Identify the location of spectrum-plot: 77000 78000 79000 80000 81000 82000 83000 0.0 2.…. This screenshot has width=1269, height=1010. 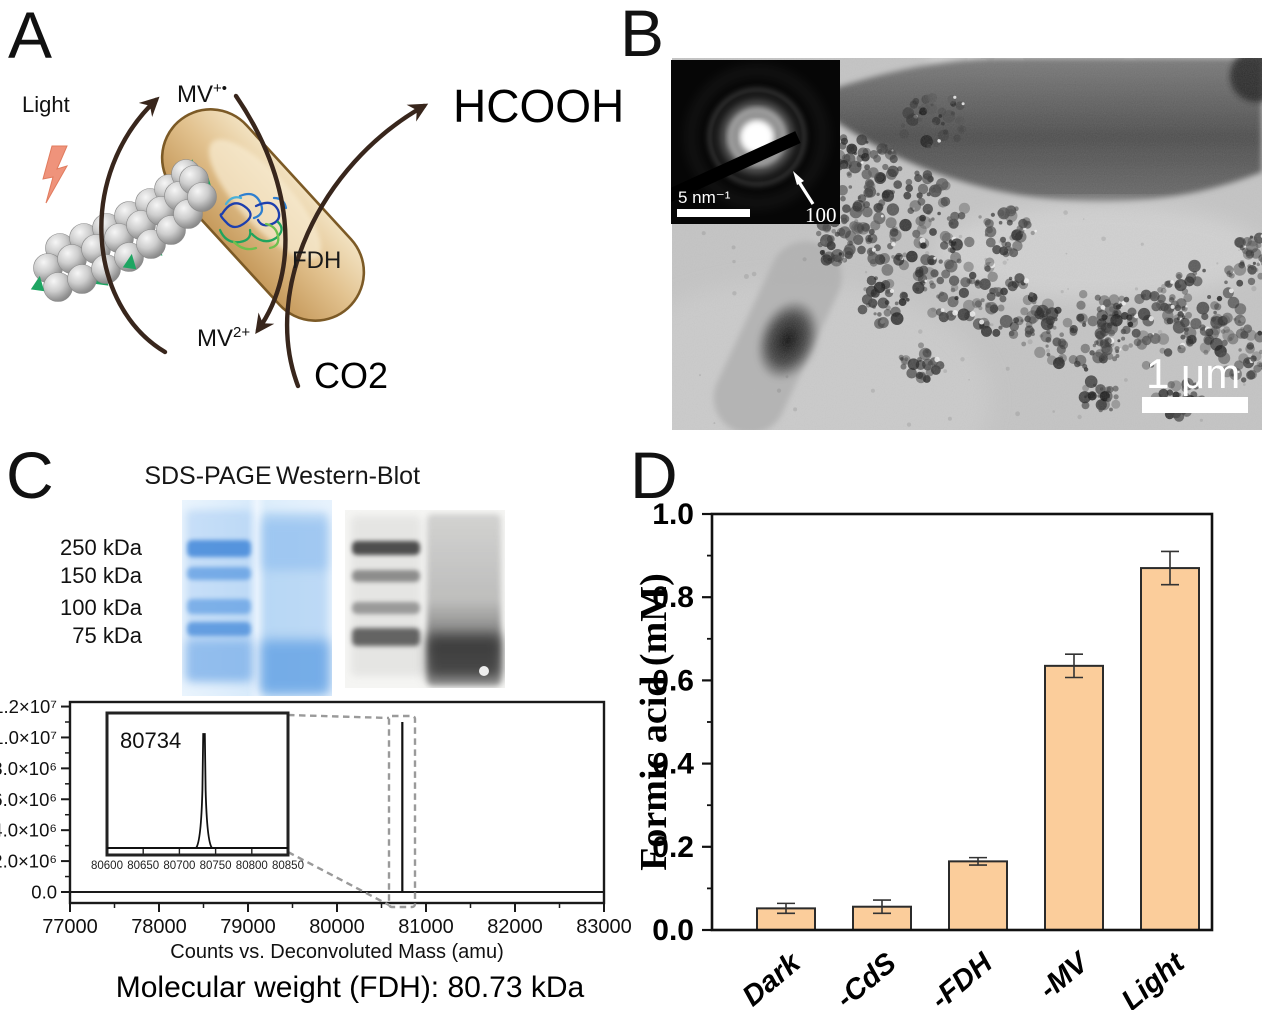
(316, 817).